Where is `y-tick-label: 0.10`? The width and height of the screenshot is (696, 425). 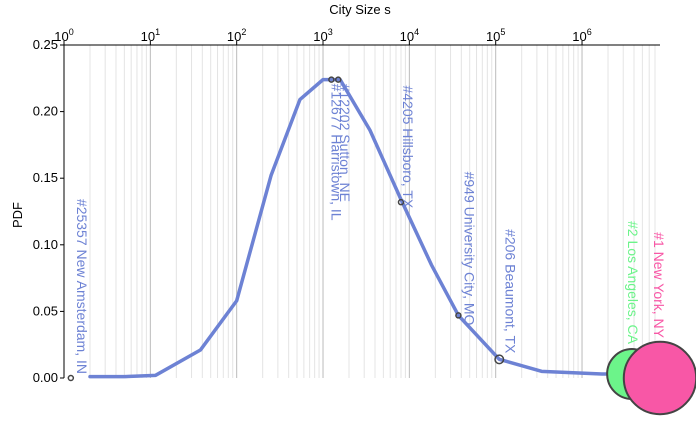
y-tick-label: 0.10 is located at coordinates (45, 244).